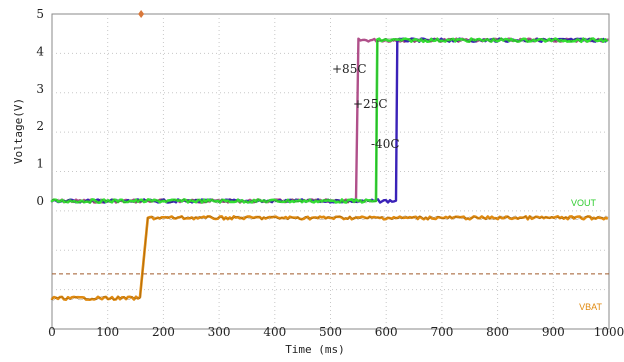  Describe the element at coordinates (40, 164) in the screenshot. I see `y-tick-label: 1` at that location.